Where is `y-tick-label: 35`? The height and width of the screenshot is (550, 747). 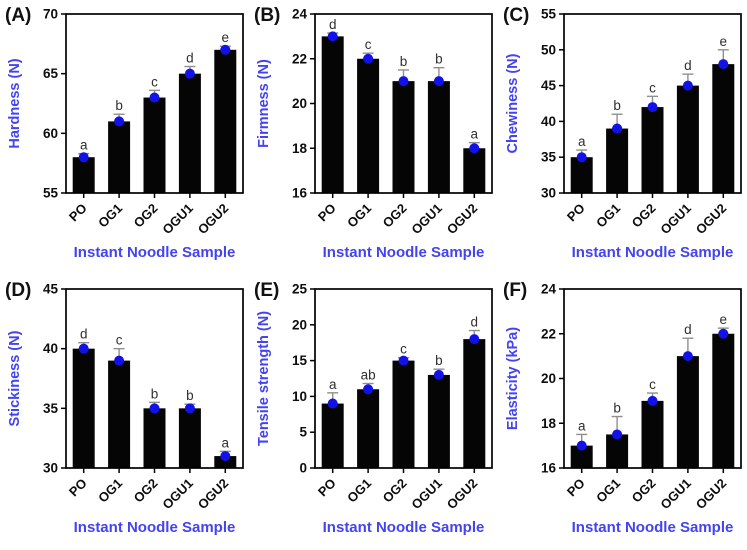 y-tick-label: 35 is located at coordinates (51, 408).